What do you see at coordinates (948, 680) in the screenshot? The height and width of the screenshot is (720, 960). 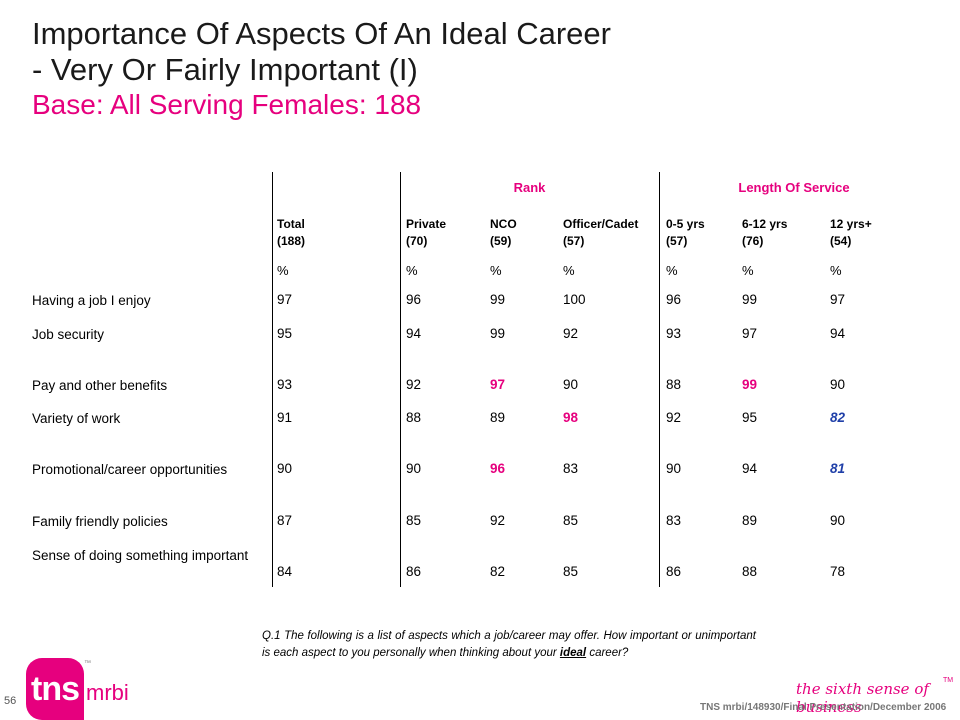 I see `tagline-trademark: TM` at bounding box center [948, 680].